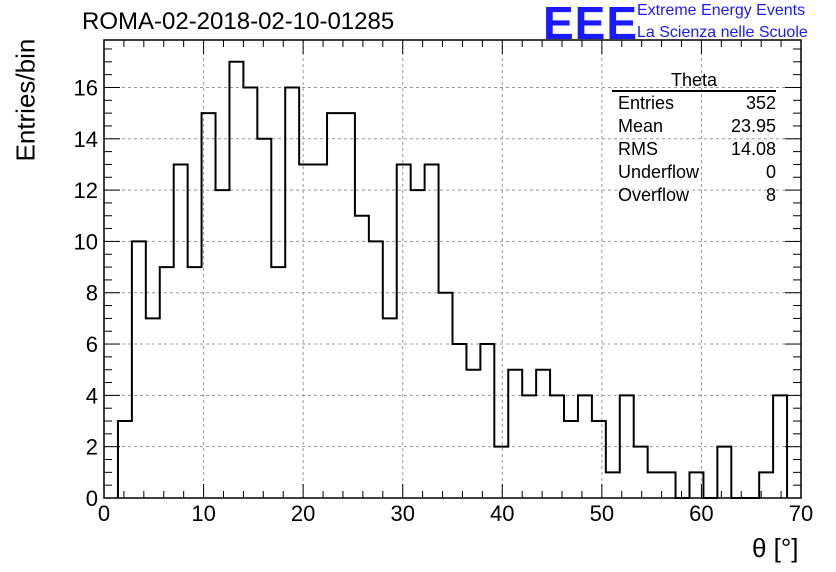  I want to click on y-tick-label: 12, so click(86, 190).